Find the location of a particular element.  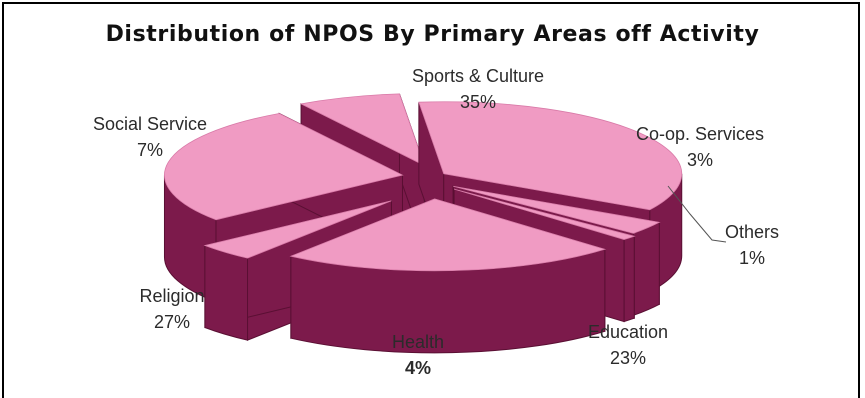

slice-side-co-op-services is located at coordinates (646, 269).